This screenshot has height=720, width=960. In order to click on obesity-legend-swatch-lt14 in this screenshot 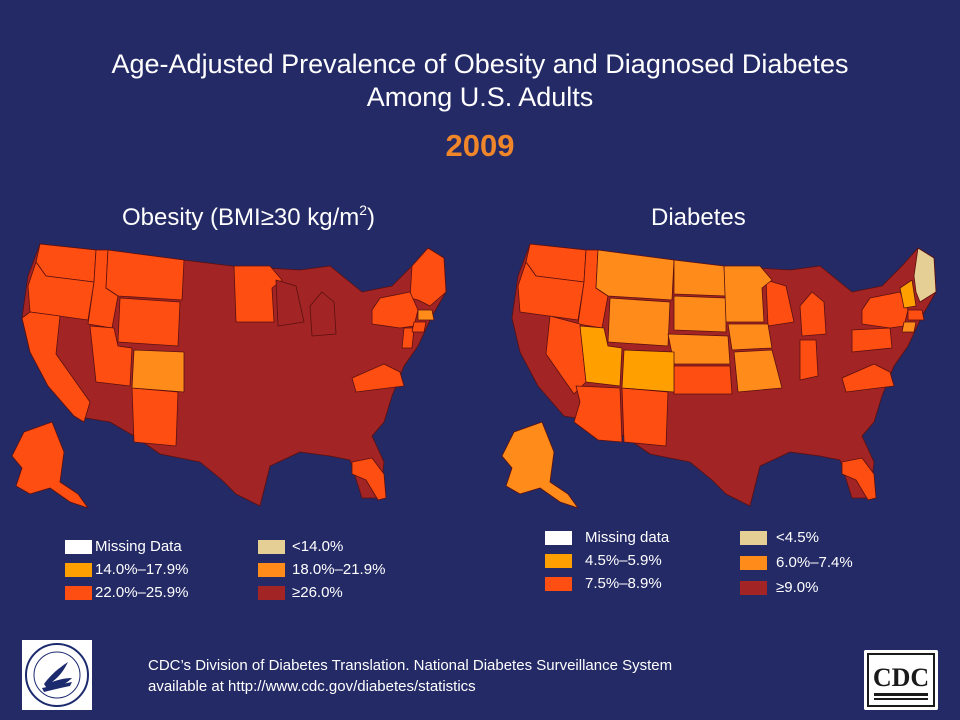, I will do `click(271, 547)`.